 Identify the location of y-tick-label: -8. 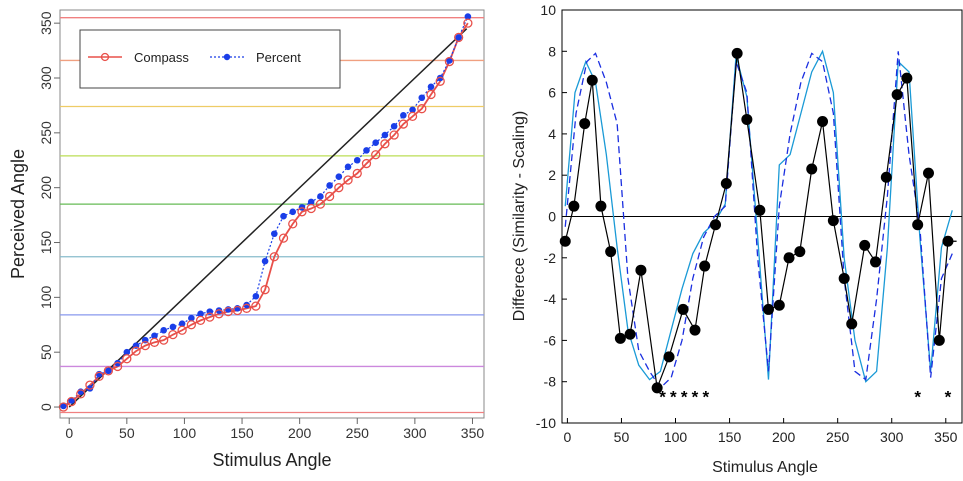
(550, 382).